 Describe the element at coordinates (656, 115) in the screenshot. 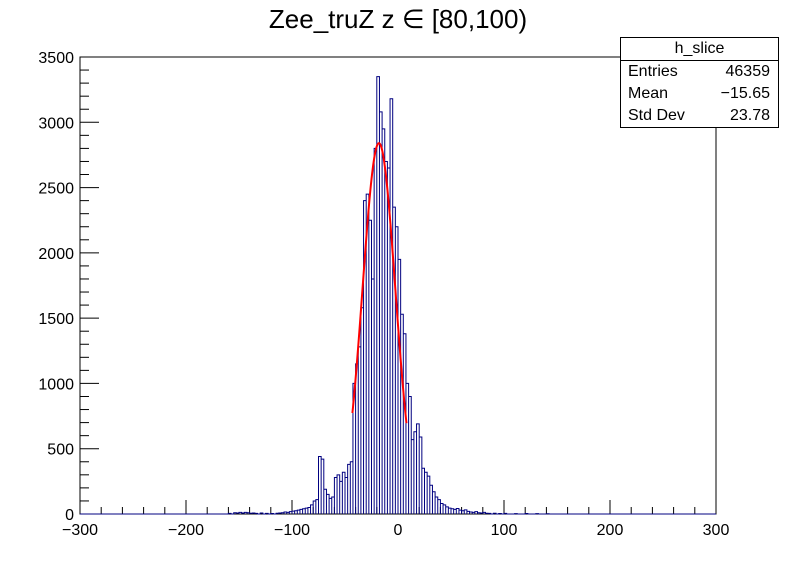

I see `stats-label-stddev: Std Dev` at that location.